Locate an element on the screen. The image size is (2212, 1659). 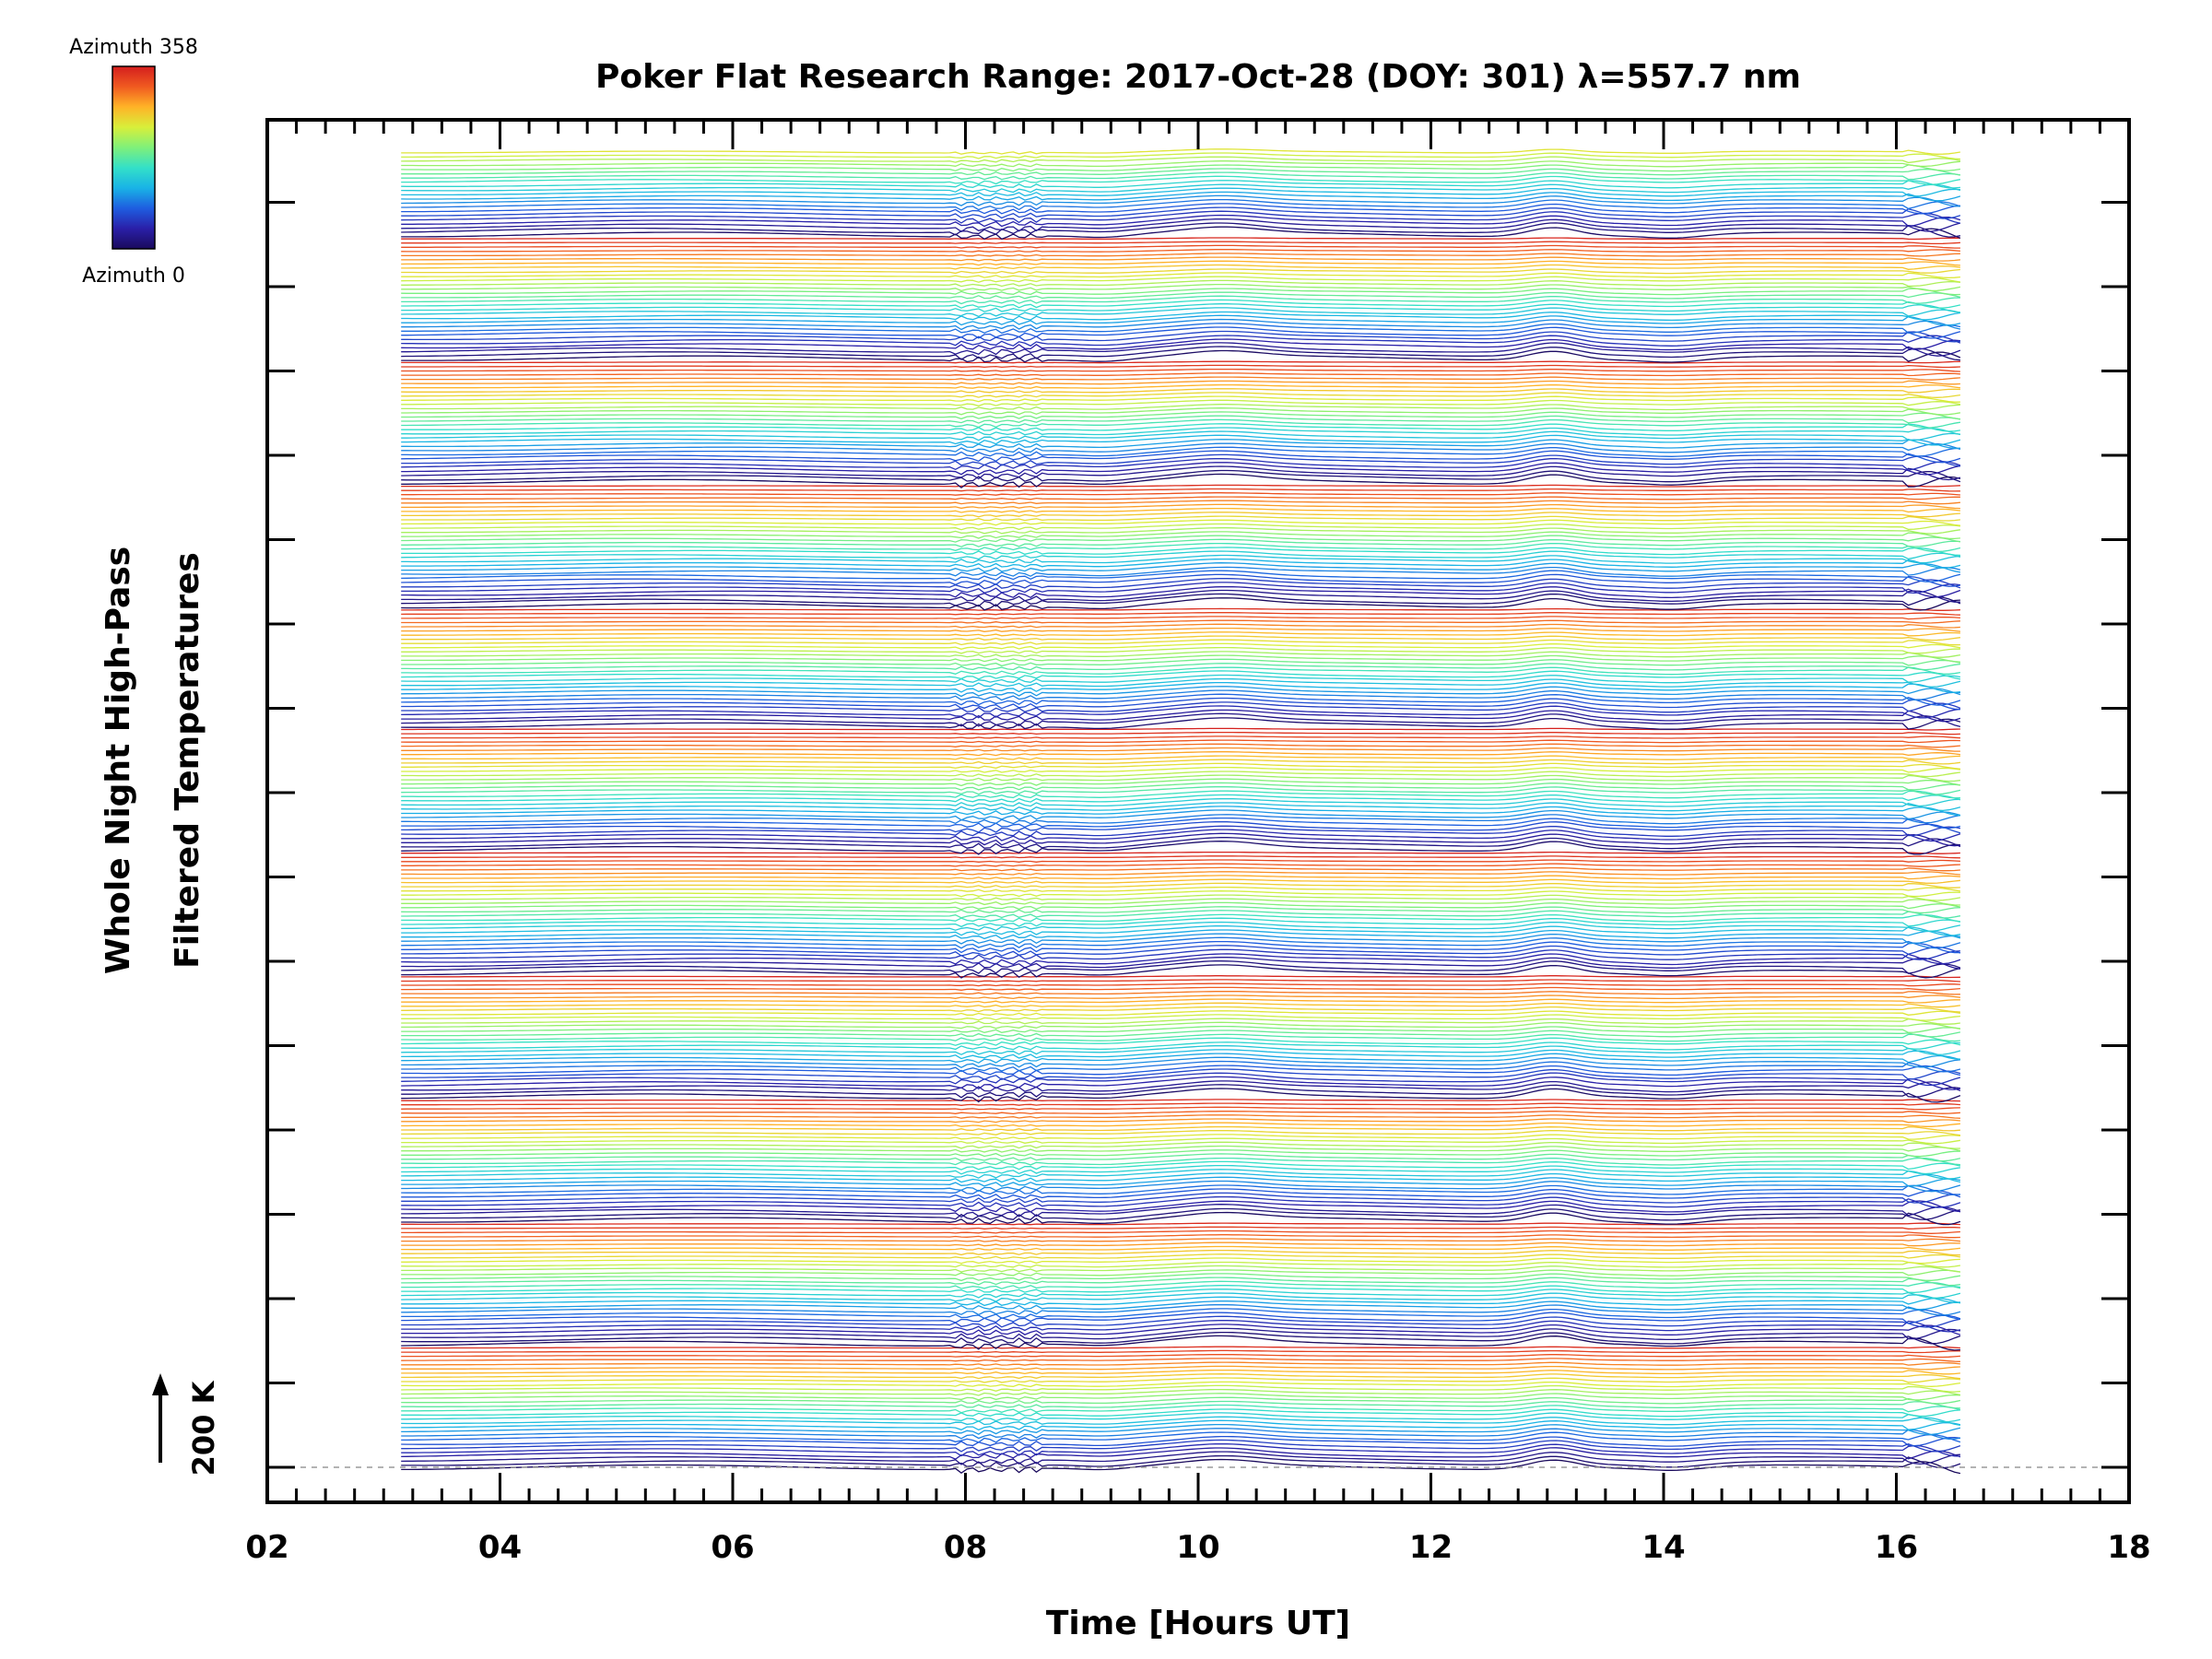
scale-bar-label: 200 K is located at coordinates (203, 1428).